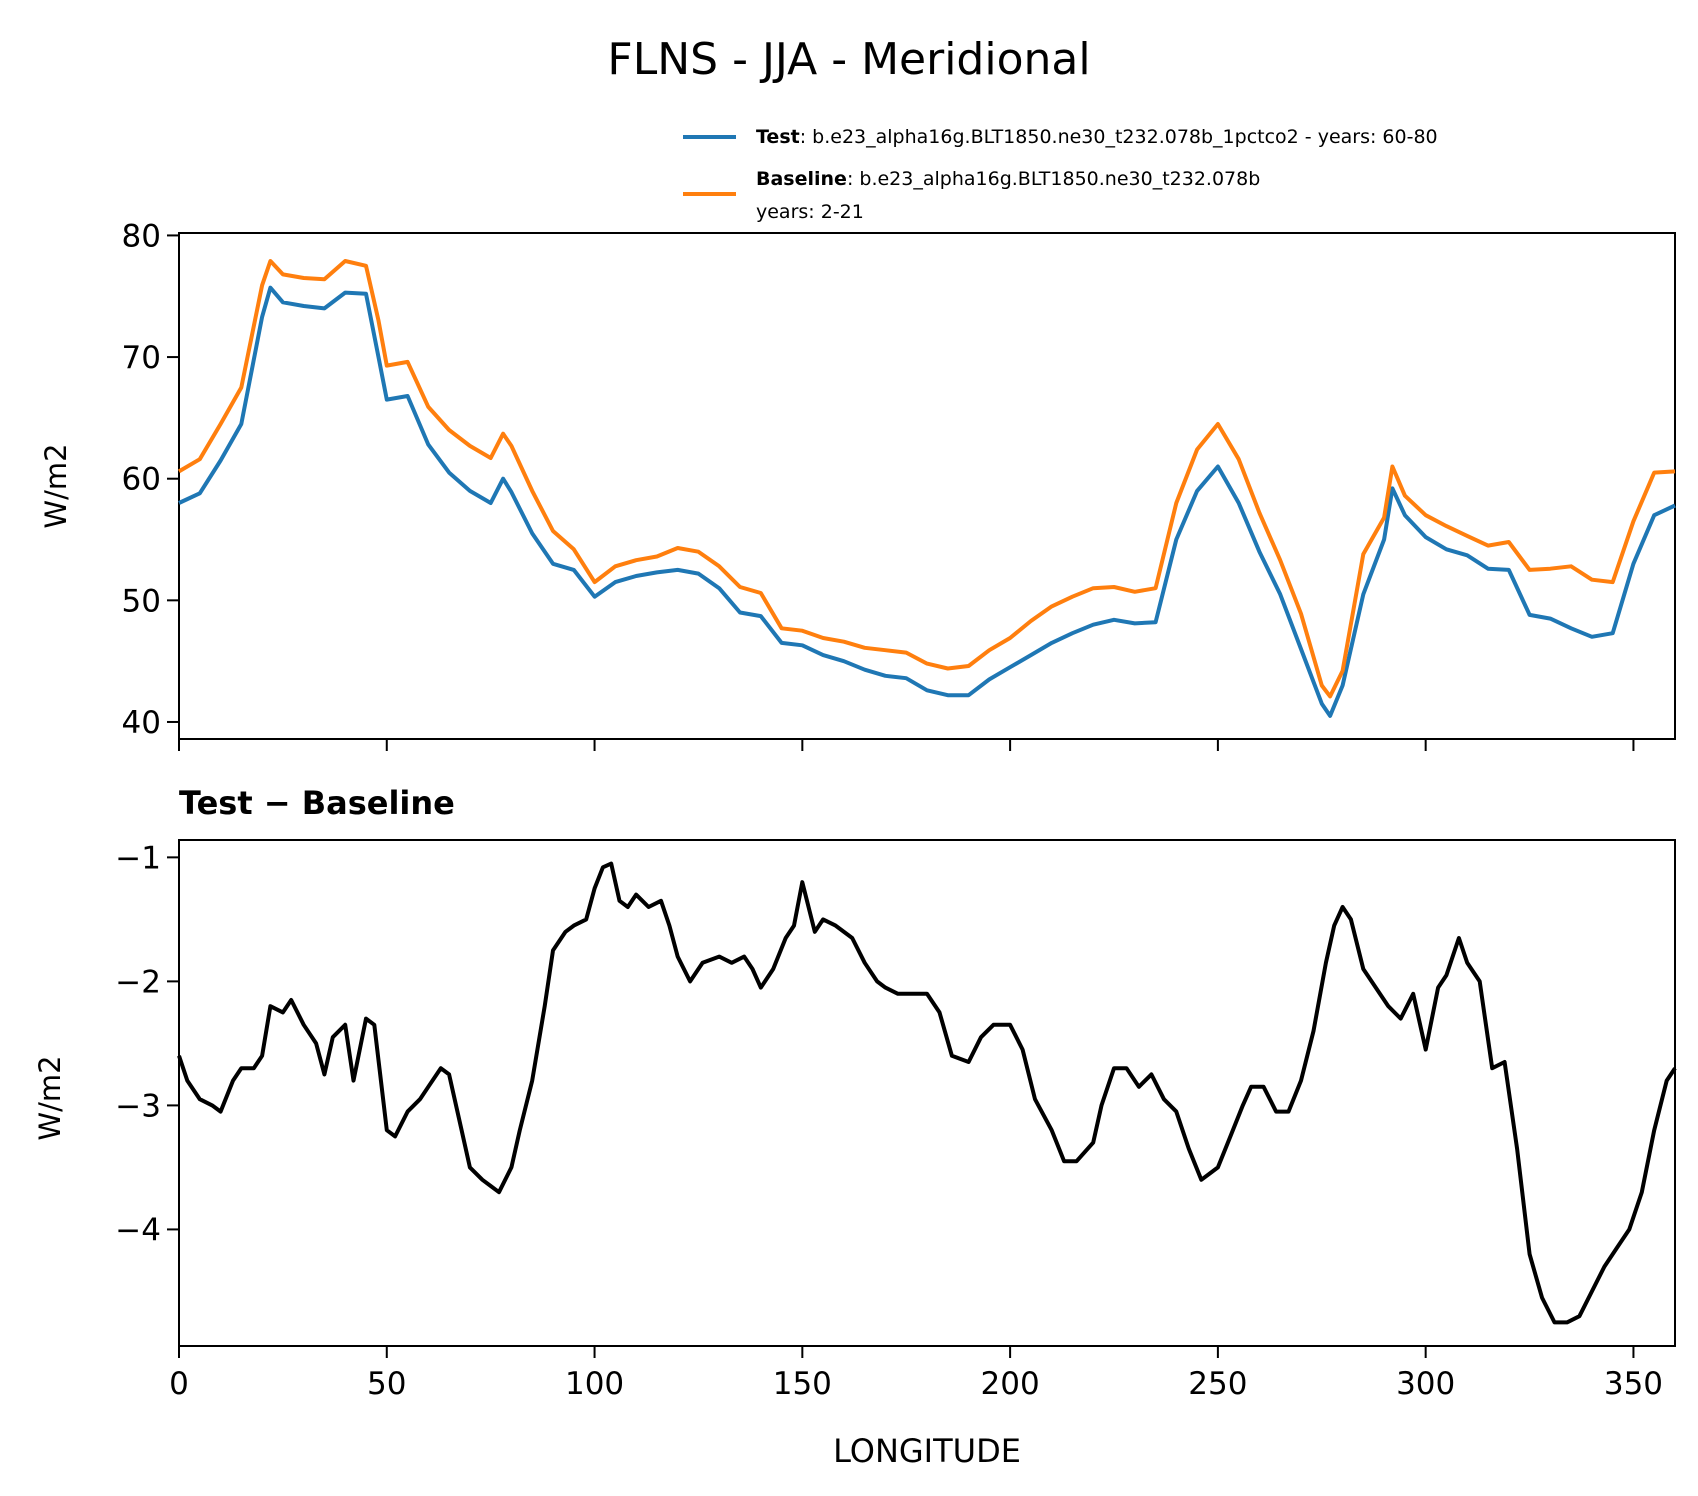 Image resolution: width=1698 pixels, height=1496 pixels. Describe the element at coordinates (138, 982) in the screenshot. I see `y-tick-label: −2` at that location.